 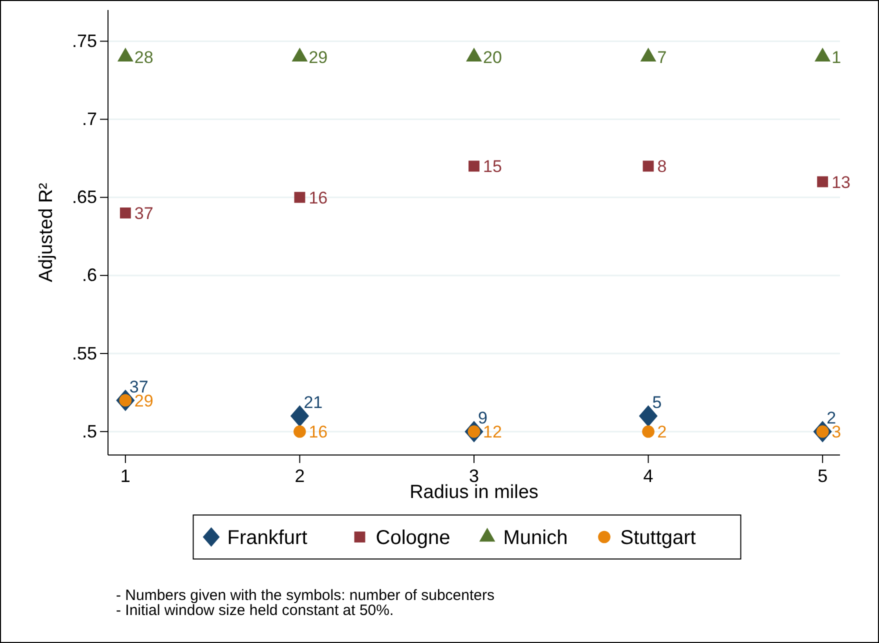 I want to click on y-tick-label: .75, so click(x=84, y=40).